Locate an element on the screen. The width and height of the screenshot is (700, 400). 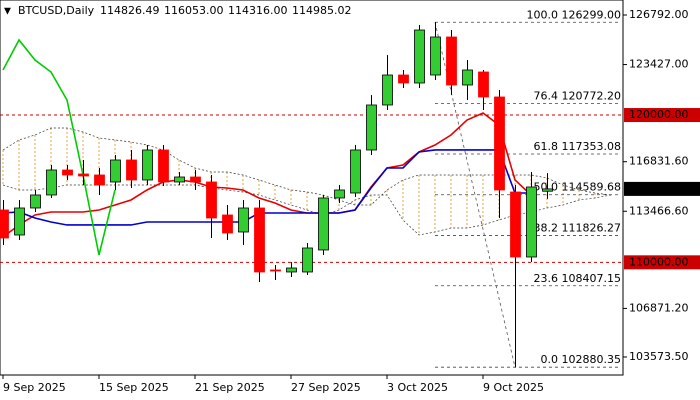
fib-label: 61.8 117353.08 is located at coordinates (577, 146).